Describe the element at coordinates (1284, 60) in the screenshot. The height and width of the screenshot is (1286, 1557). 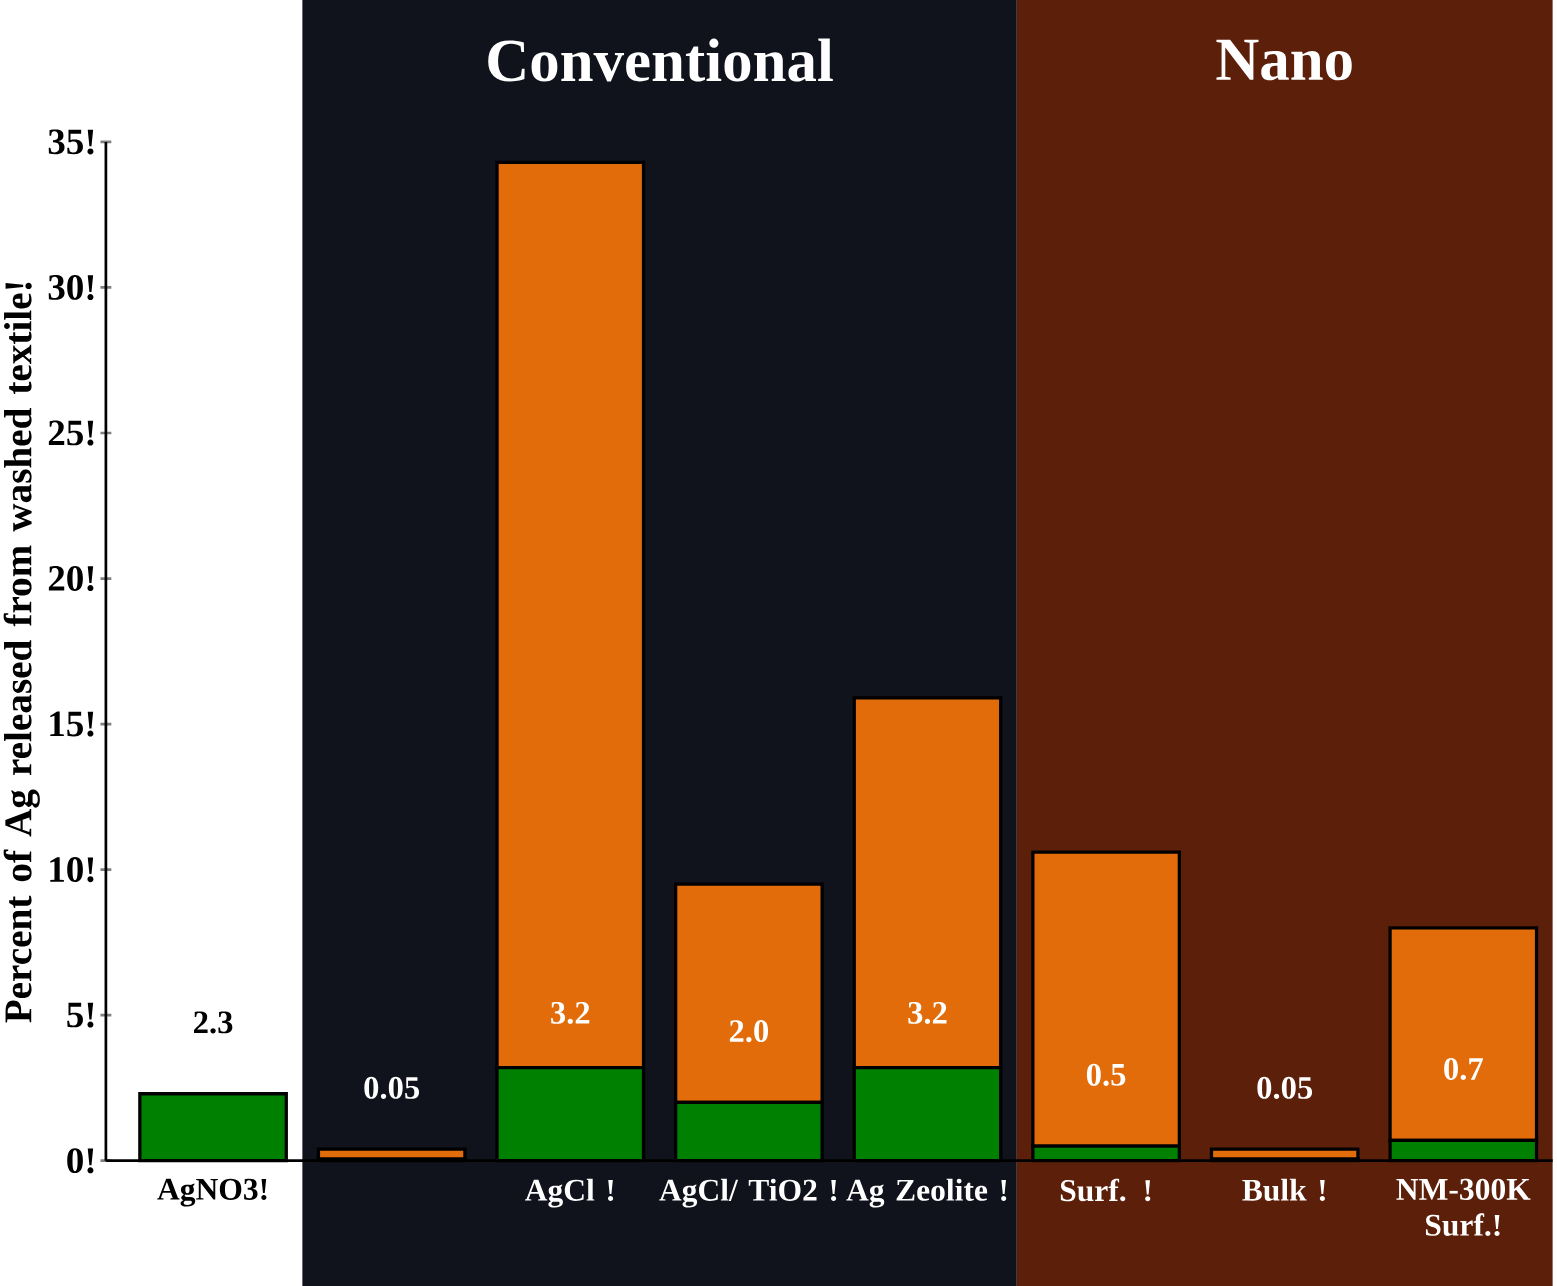
I see `band-label: Nano` at that location.